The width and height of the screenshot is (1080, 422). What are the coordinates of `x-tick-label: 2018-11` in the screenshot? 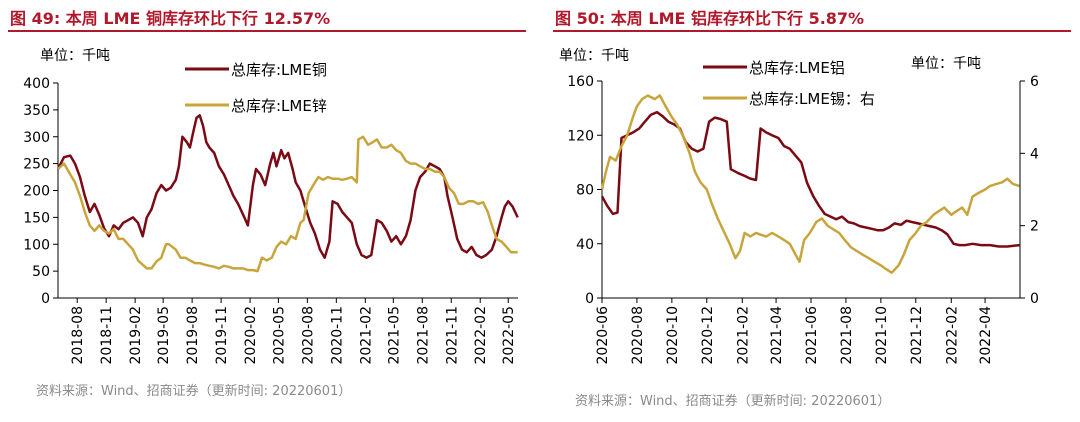 It's located at (107, 335).